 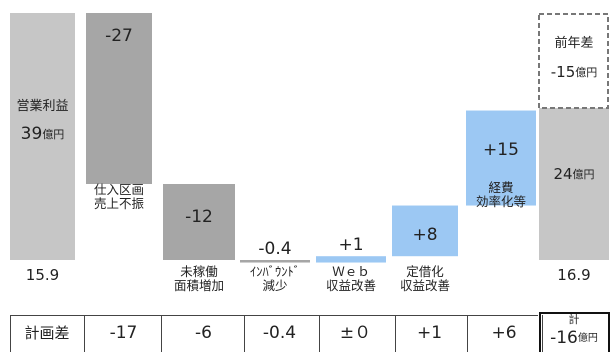 I want to click on plan-diff-total-value: -16 億円, so click(x=574, y=339).